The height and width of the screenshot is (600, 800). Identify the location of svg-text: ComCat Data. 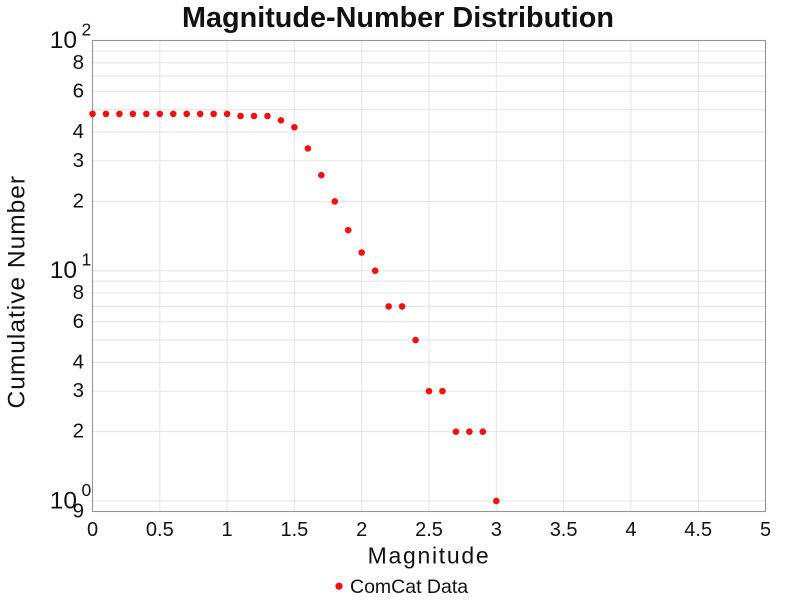
(409, 587).